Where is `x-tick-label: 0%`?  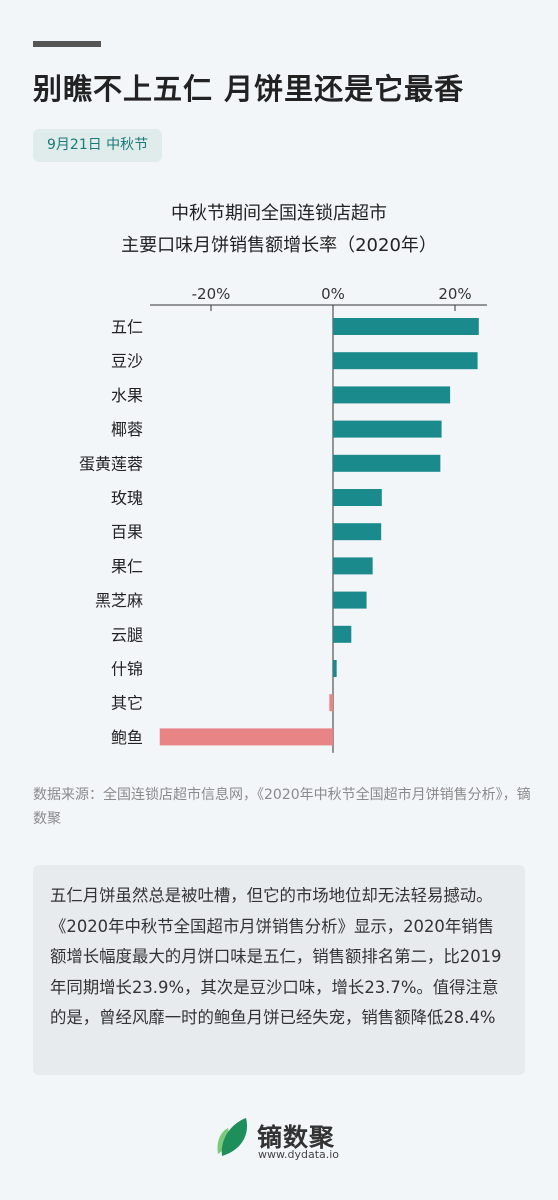
x-tick-label: 0% is located at coordinates (333, 294).